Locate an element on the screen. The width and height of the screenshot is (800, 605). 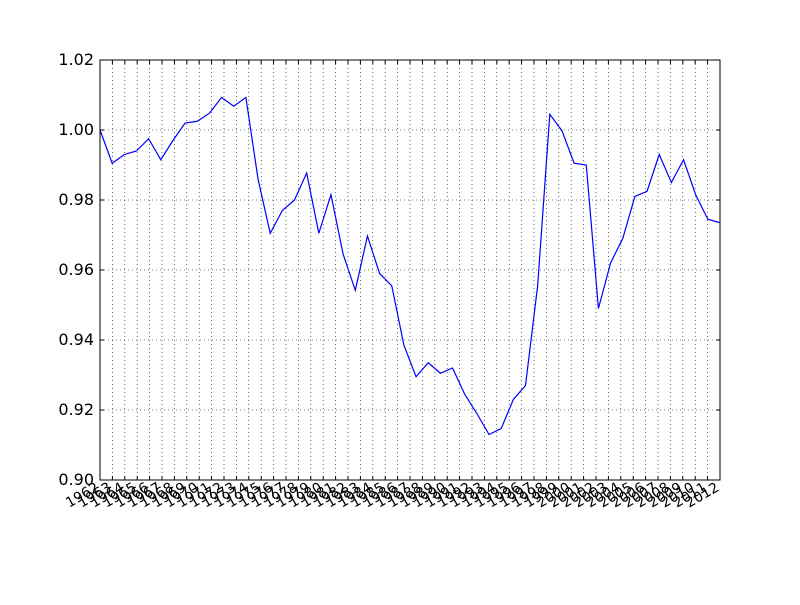
y-tick-label: 0.90 is located at coordinates (76, 479).